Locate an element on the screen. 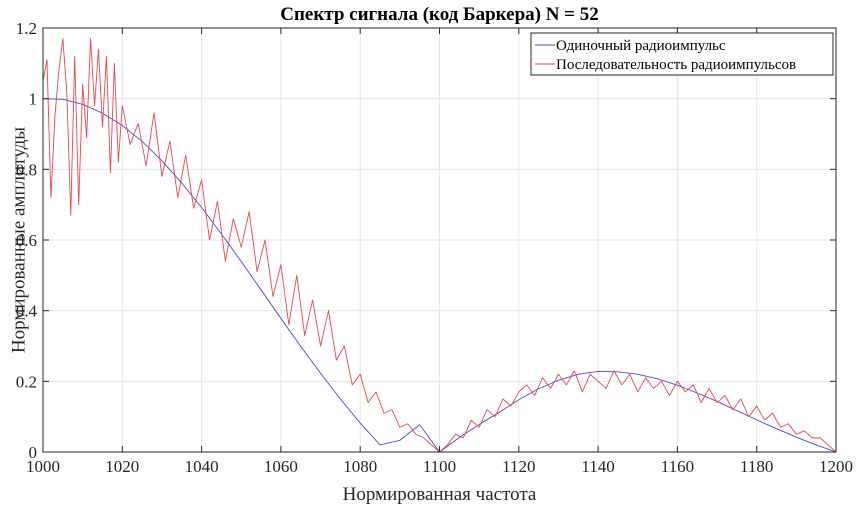 This screenshot has height=509, width=863. x-tick-label: 1180 is located at coordinates (756, 466).